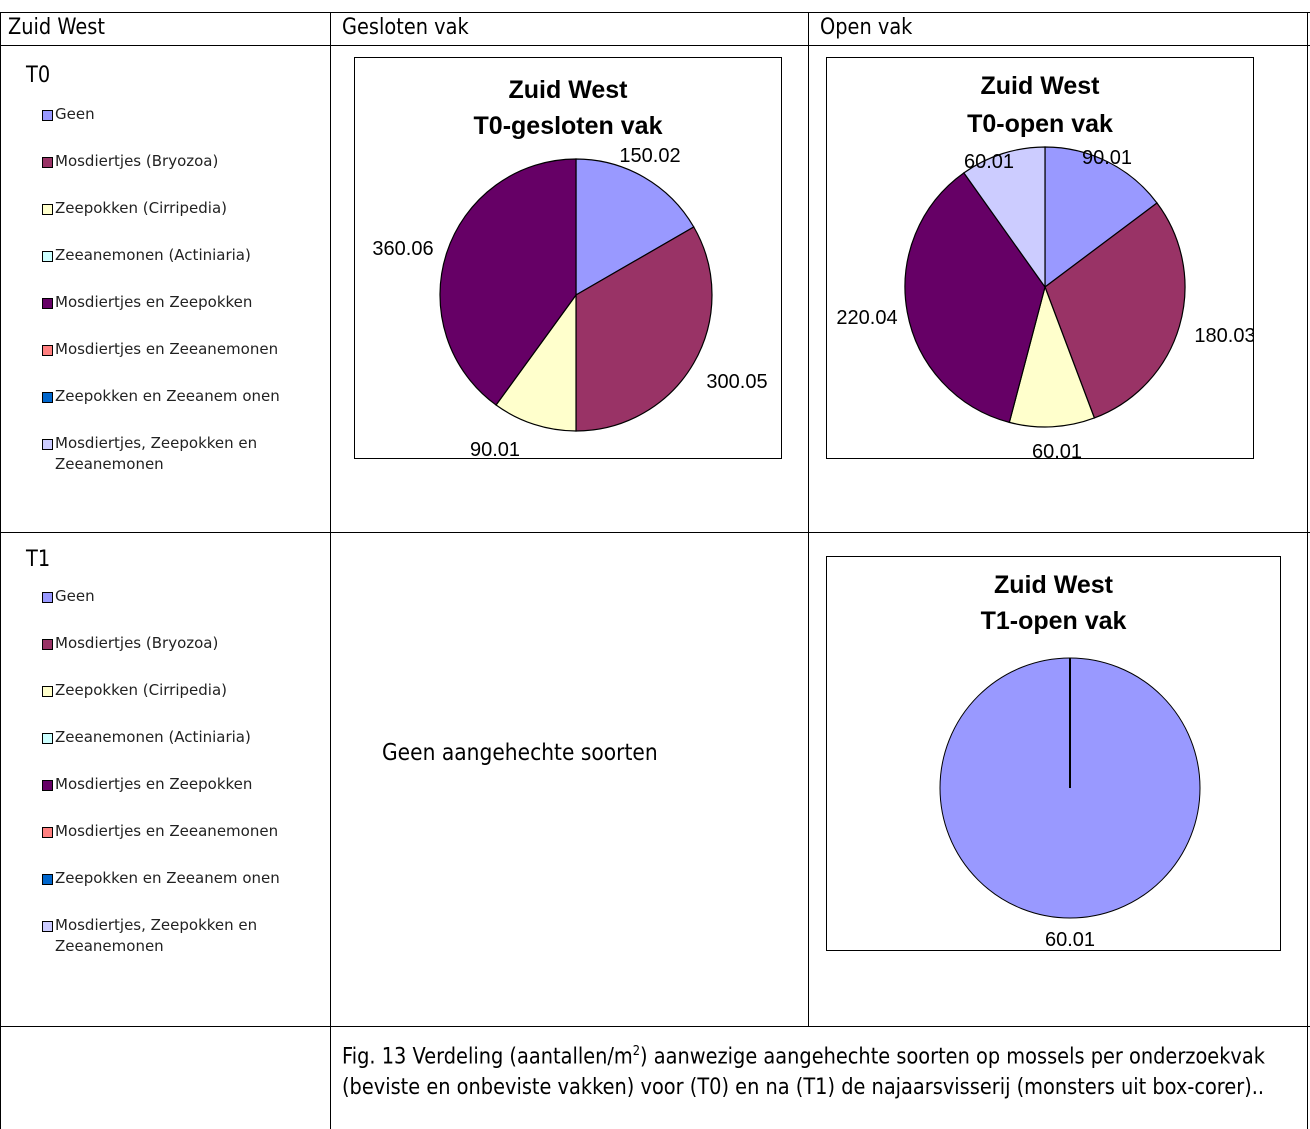 This screenshot has width=1310, height=1129. I want to click on chart-title: T1-open vak, so click(1054, 621).